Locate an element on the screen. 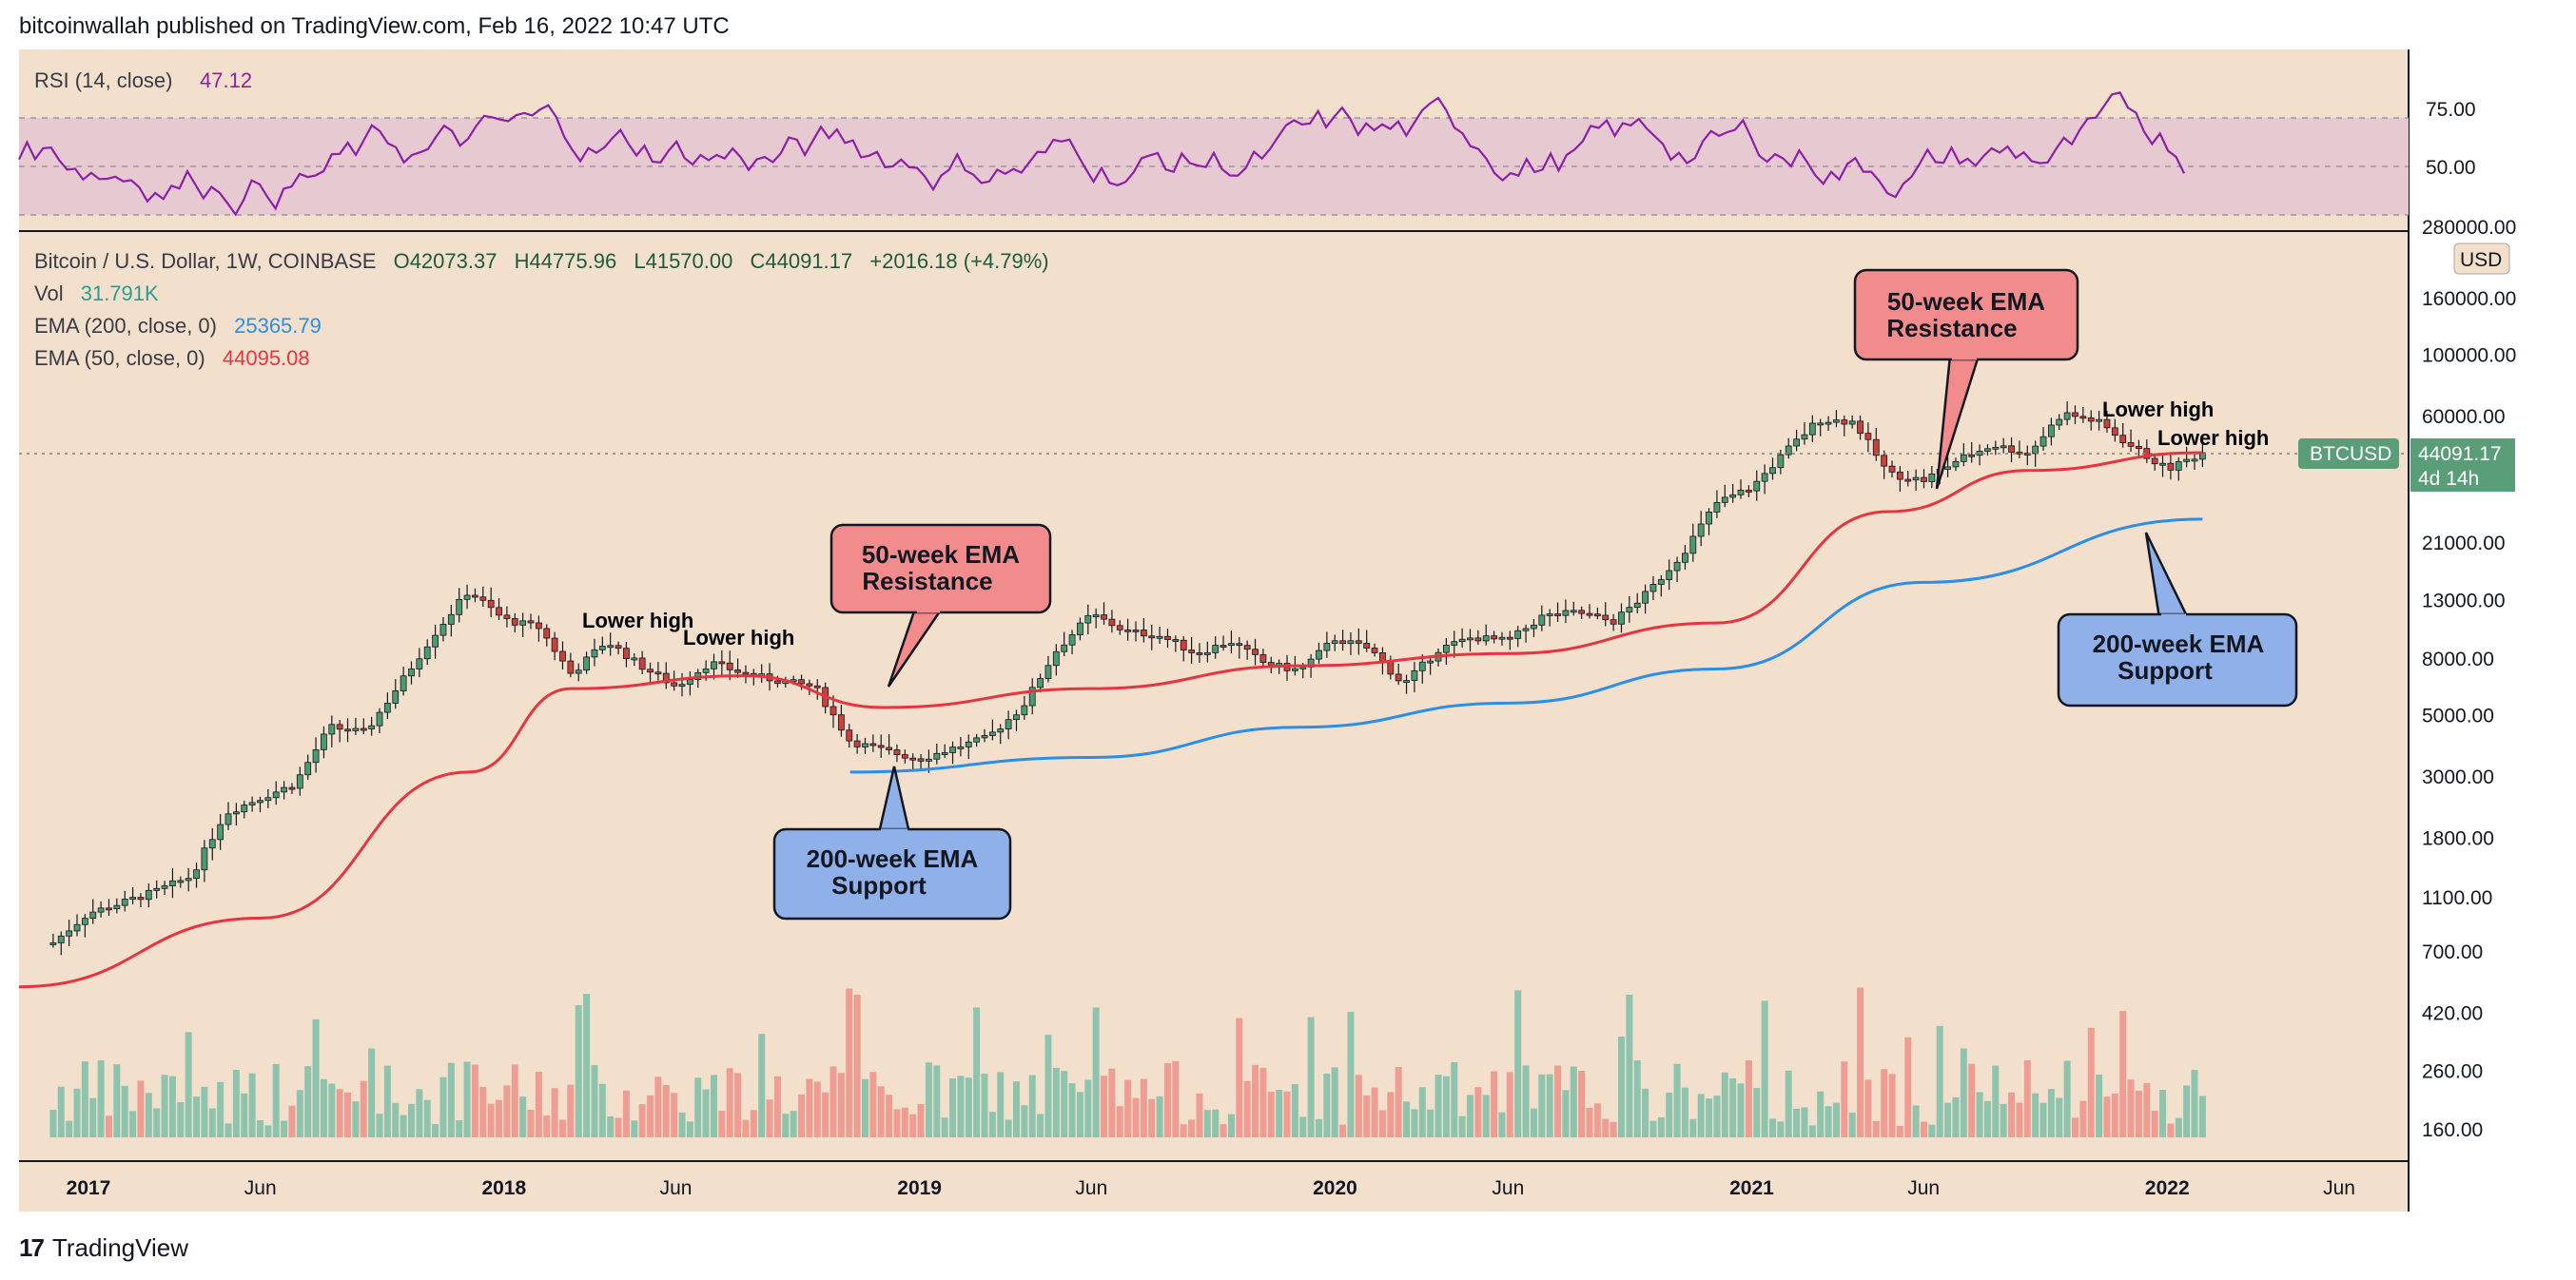 The height and width of the screenshot is (1280, 2576). rsi-title: RSI (14, close) is located at coordinates (103, 80).